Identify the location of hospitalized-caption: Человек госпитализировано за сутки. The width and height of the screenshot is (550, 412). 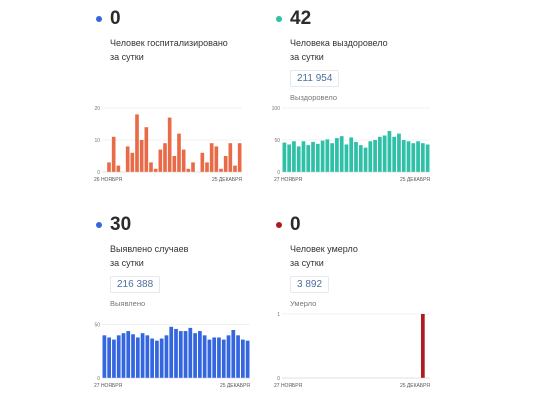
(169, 50).